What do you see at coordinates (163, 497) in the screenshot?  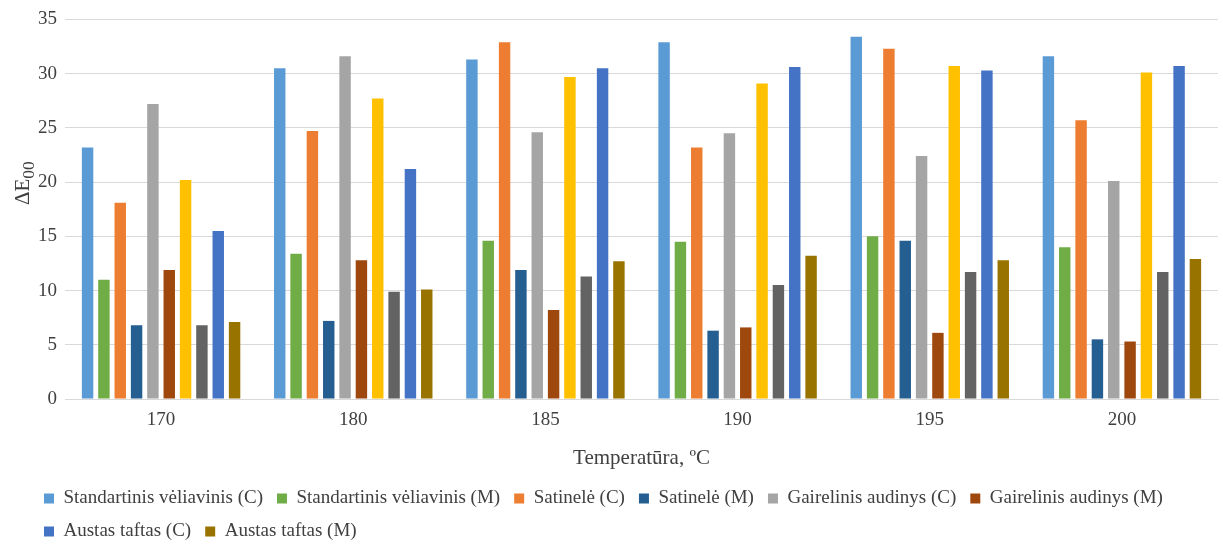 I see `legend-label: Standartinis vėliavinis (C)` at bounding box center [163, 497].